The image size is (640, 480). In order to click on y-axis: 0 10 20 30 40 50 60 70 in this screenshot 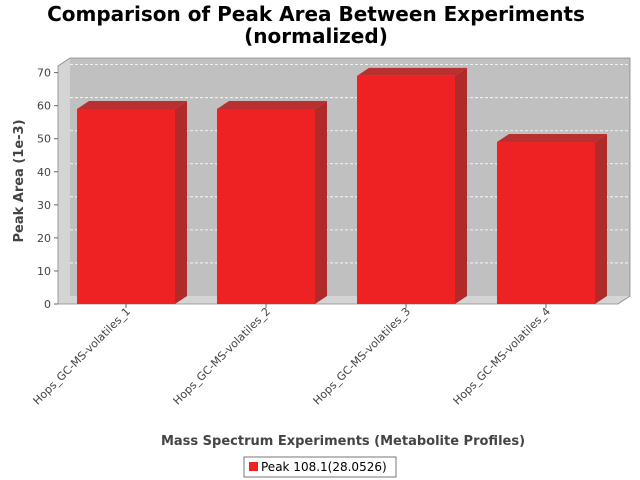, I will do `click(47, 189)`.